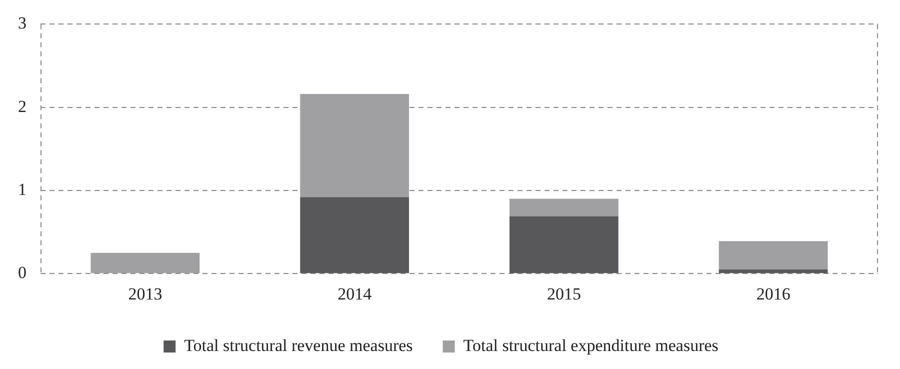 Image resolution: width=900 pixels, height=369 pixels. What do you see at coordinates (22, 272) in the screenshot?
I see `y-tick-label: 0` at bounding box center [22, 272].